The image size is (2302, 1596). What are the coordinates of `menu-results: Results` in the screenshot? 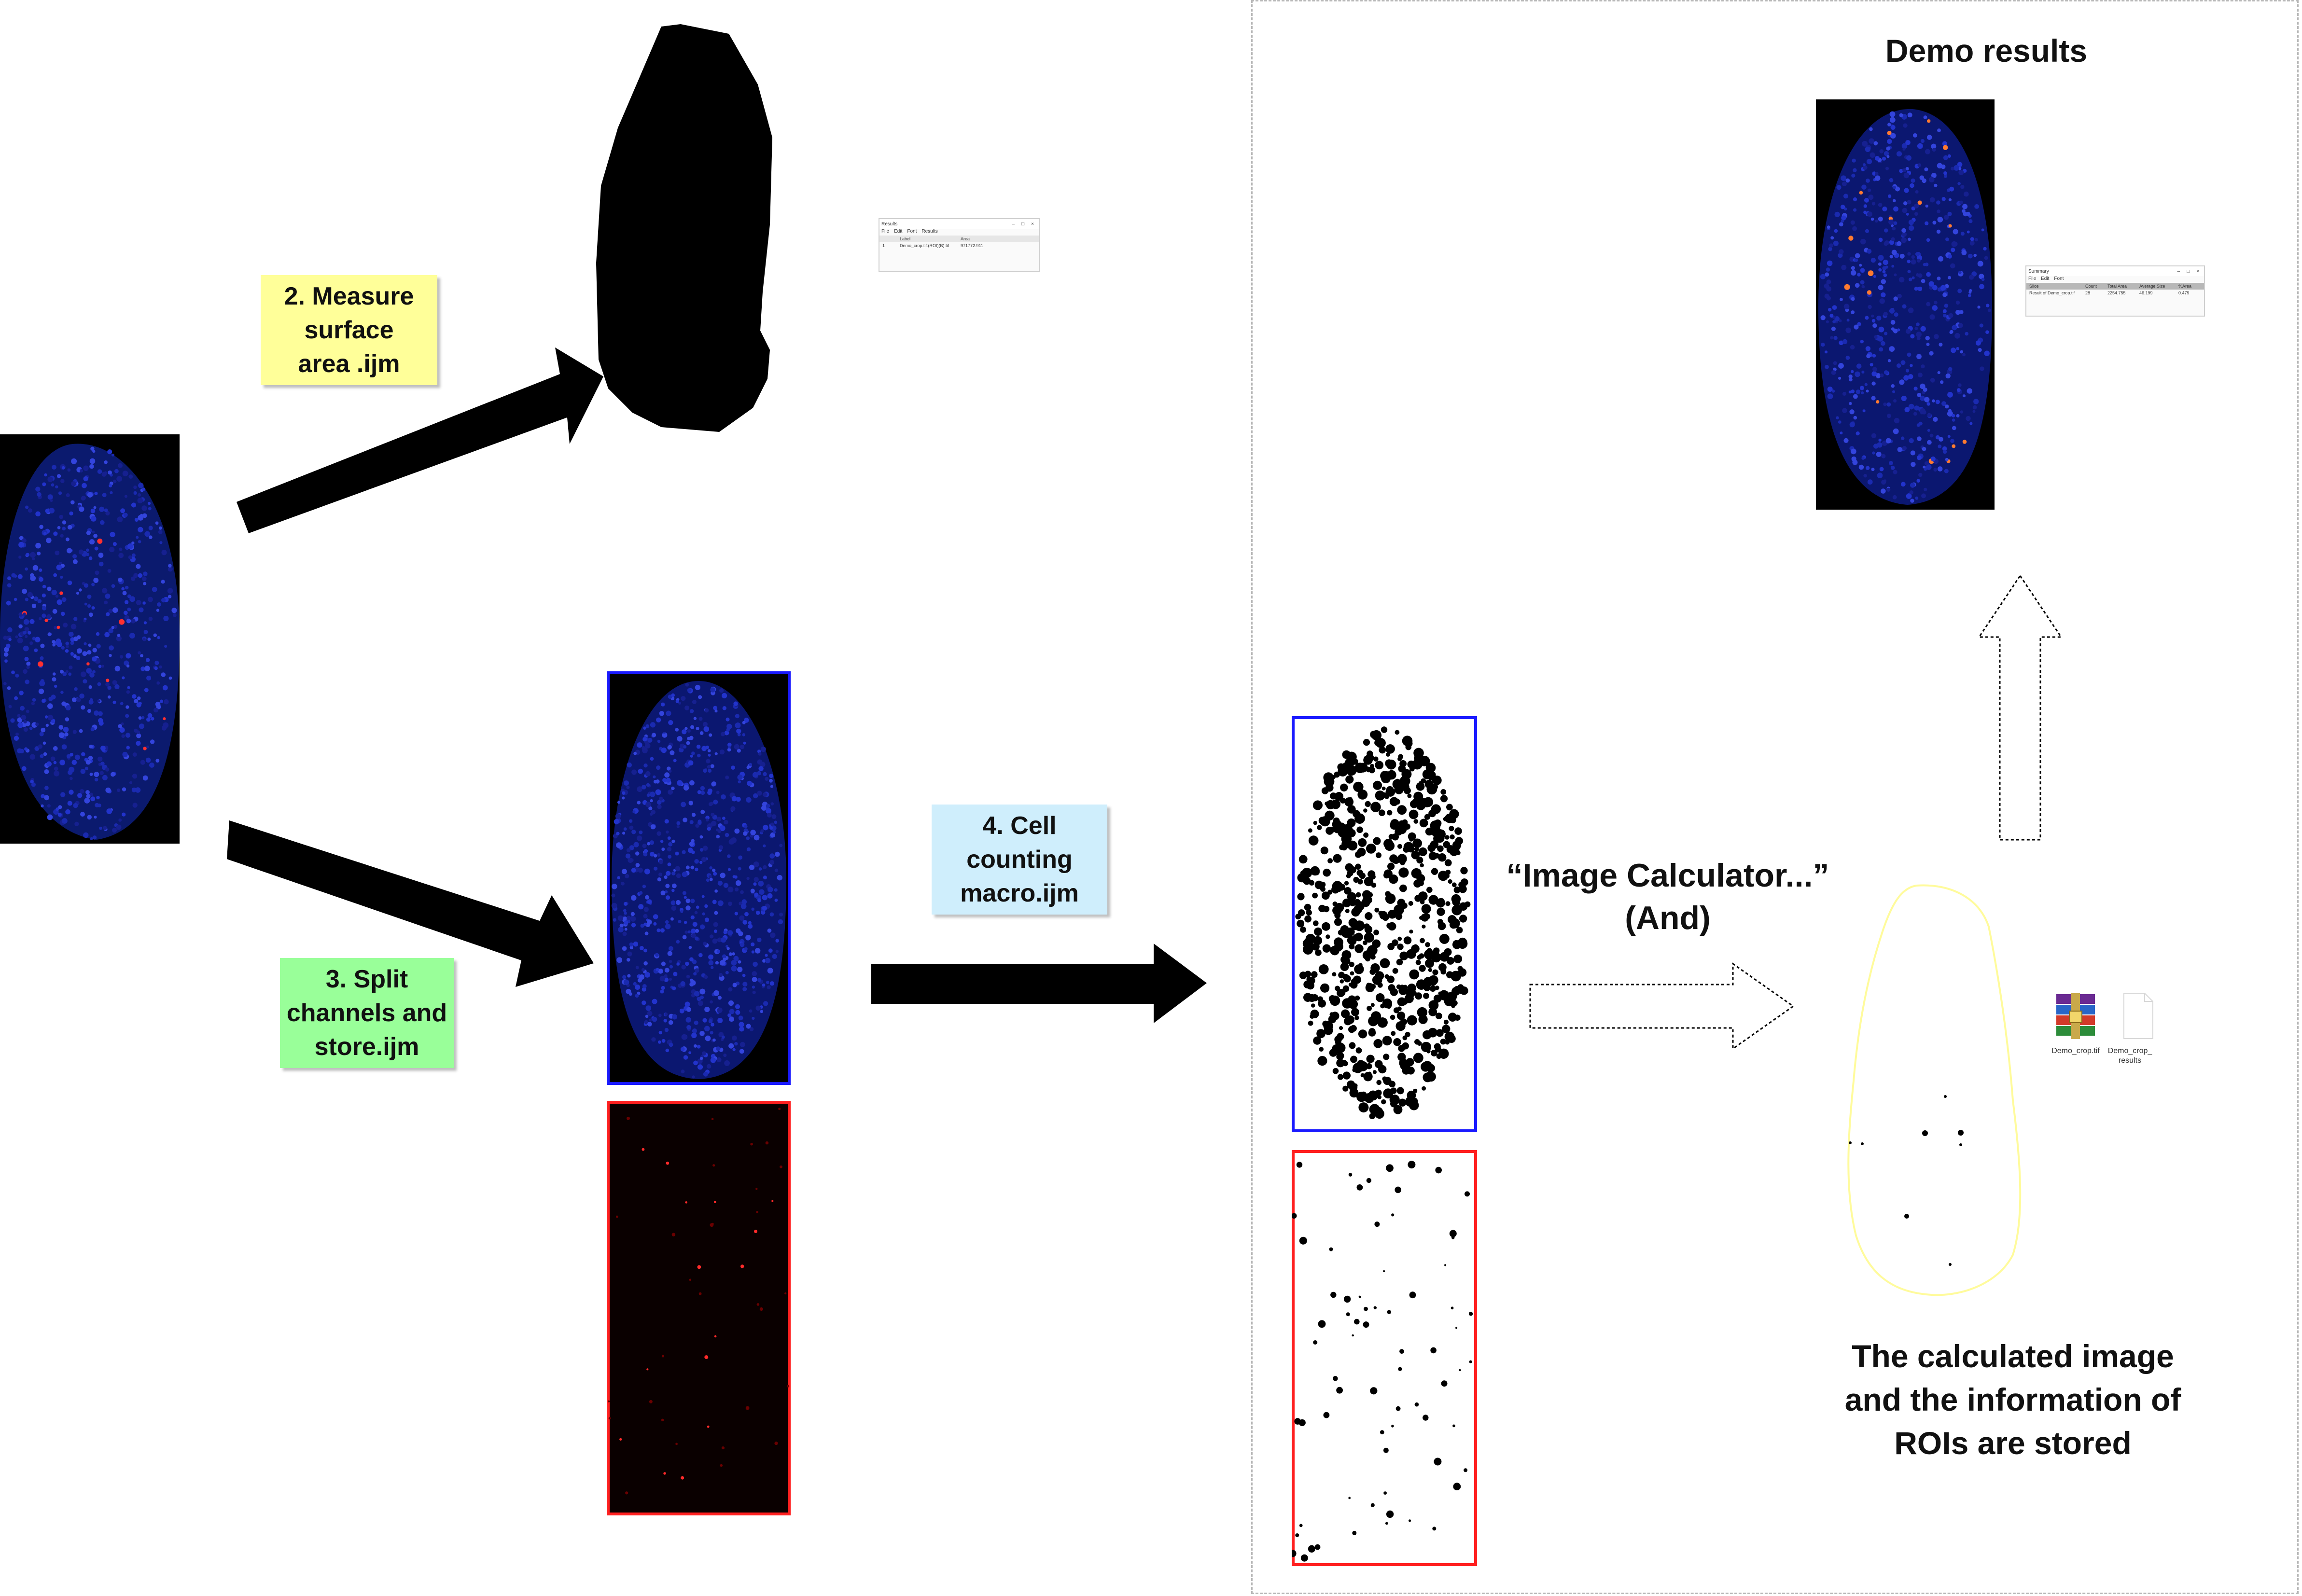 It's located at (930, 231).